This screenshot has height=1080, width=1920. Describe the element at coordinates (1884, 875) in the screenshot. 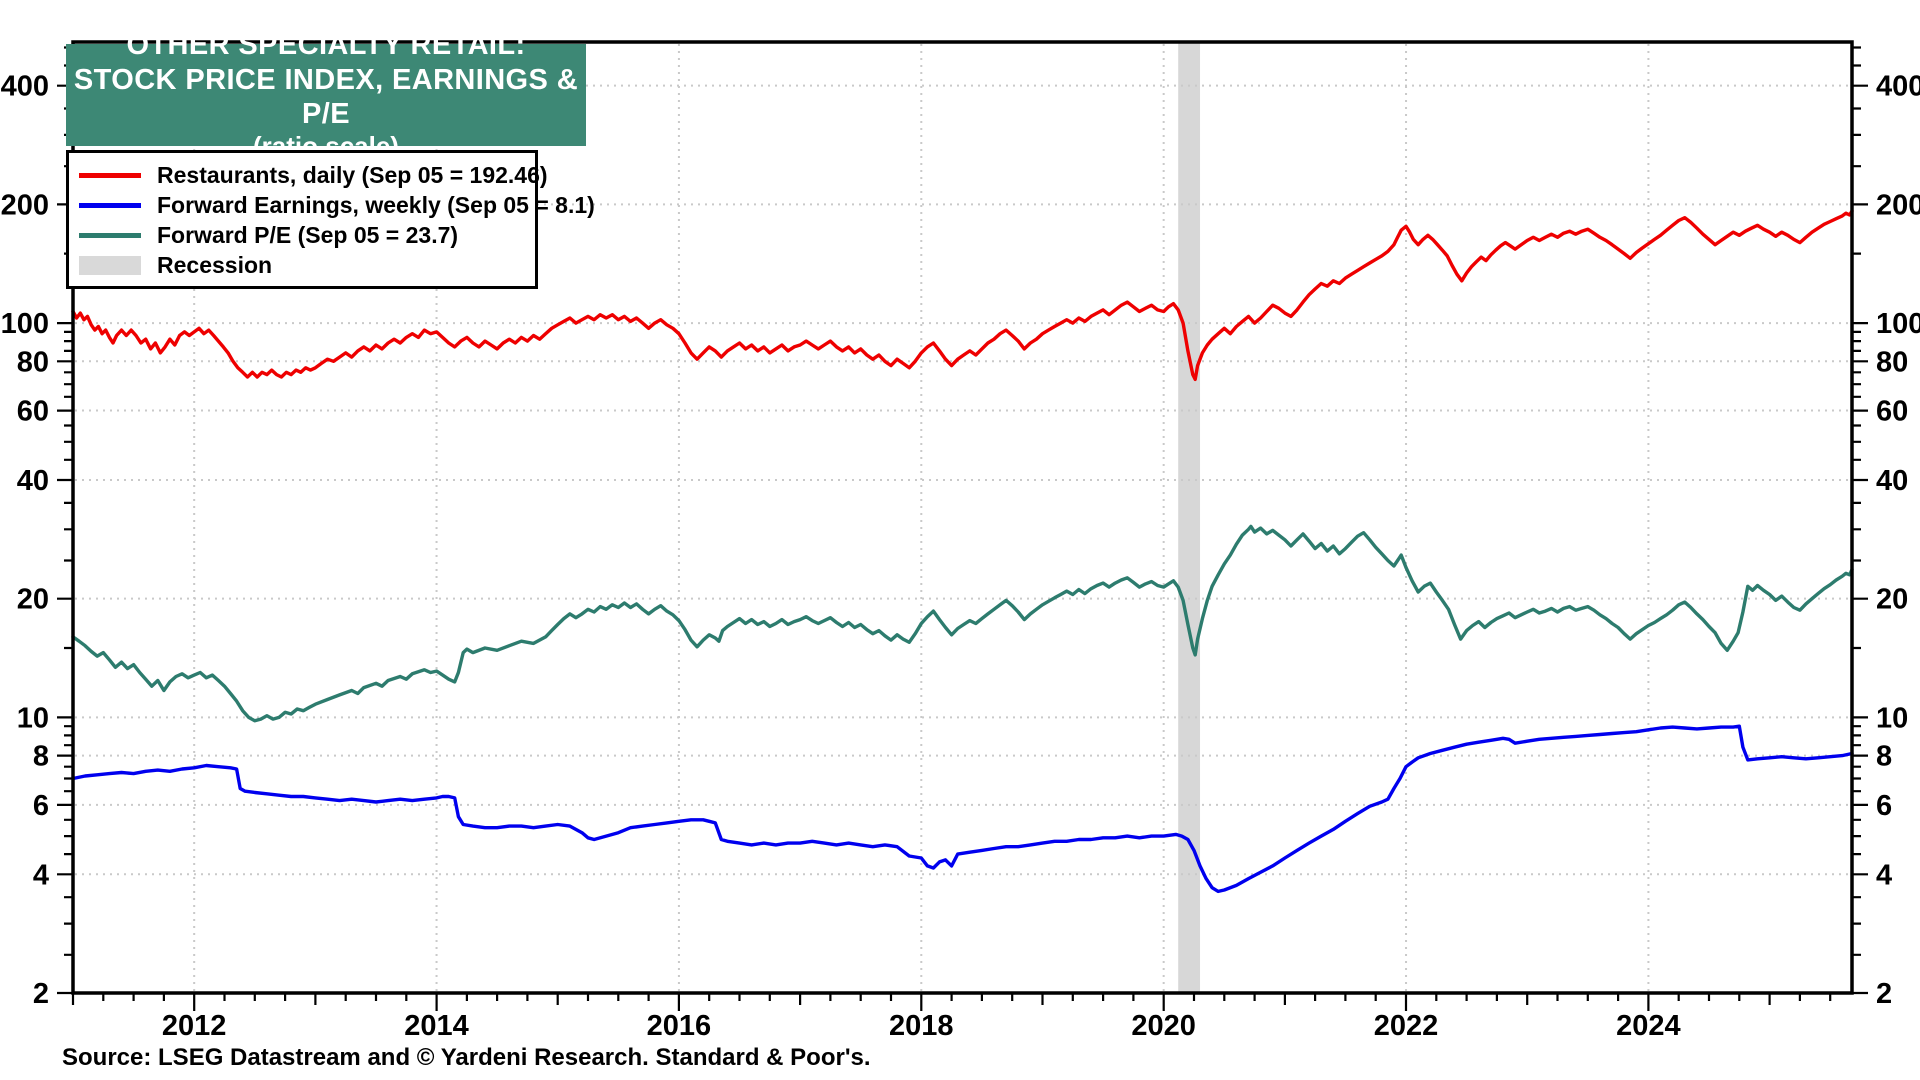

I see `y-axis-label-right: 4` at that location.